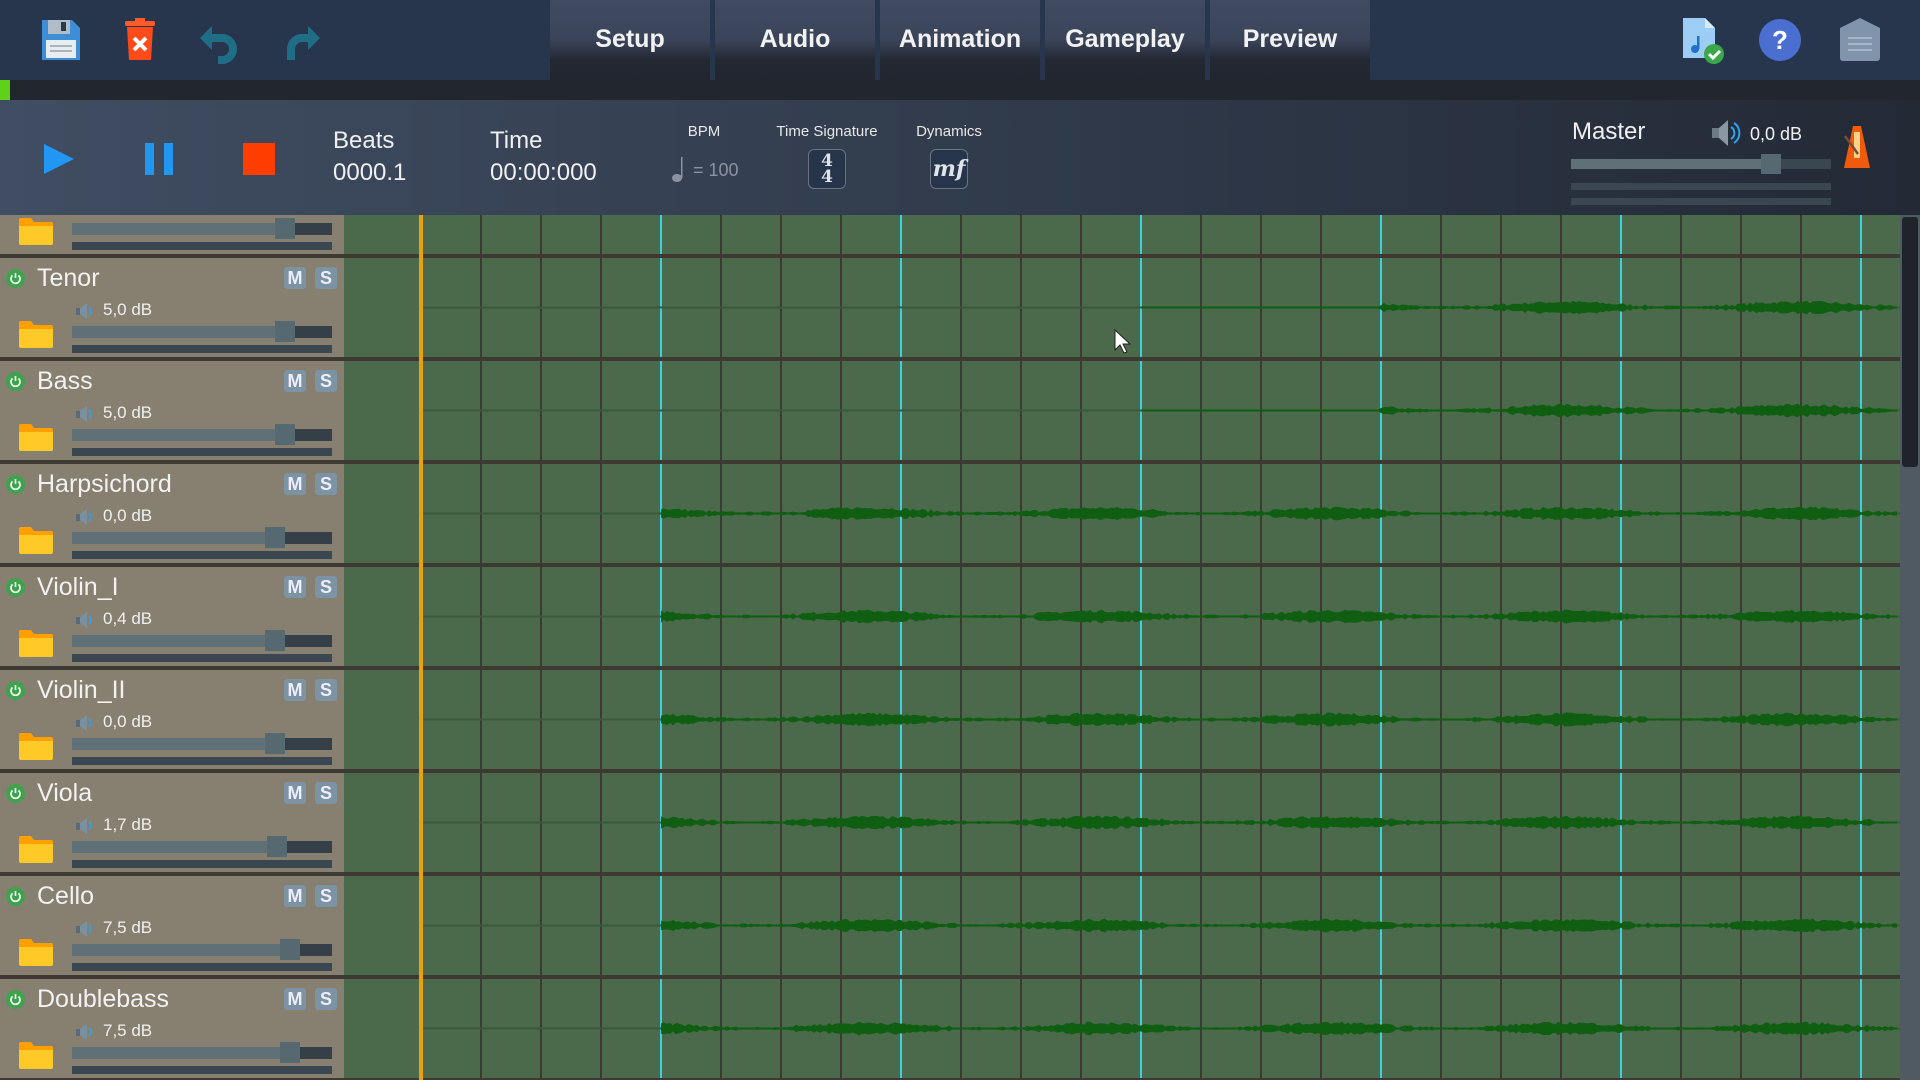  Describe the element at coordinates (1701, 164) in the screenshot. I see `master-volume-slider` at that location.